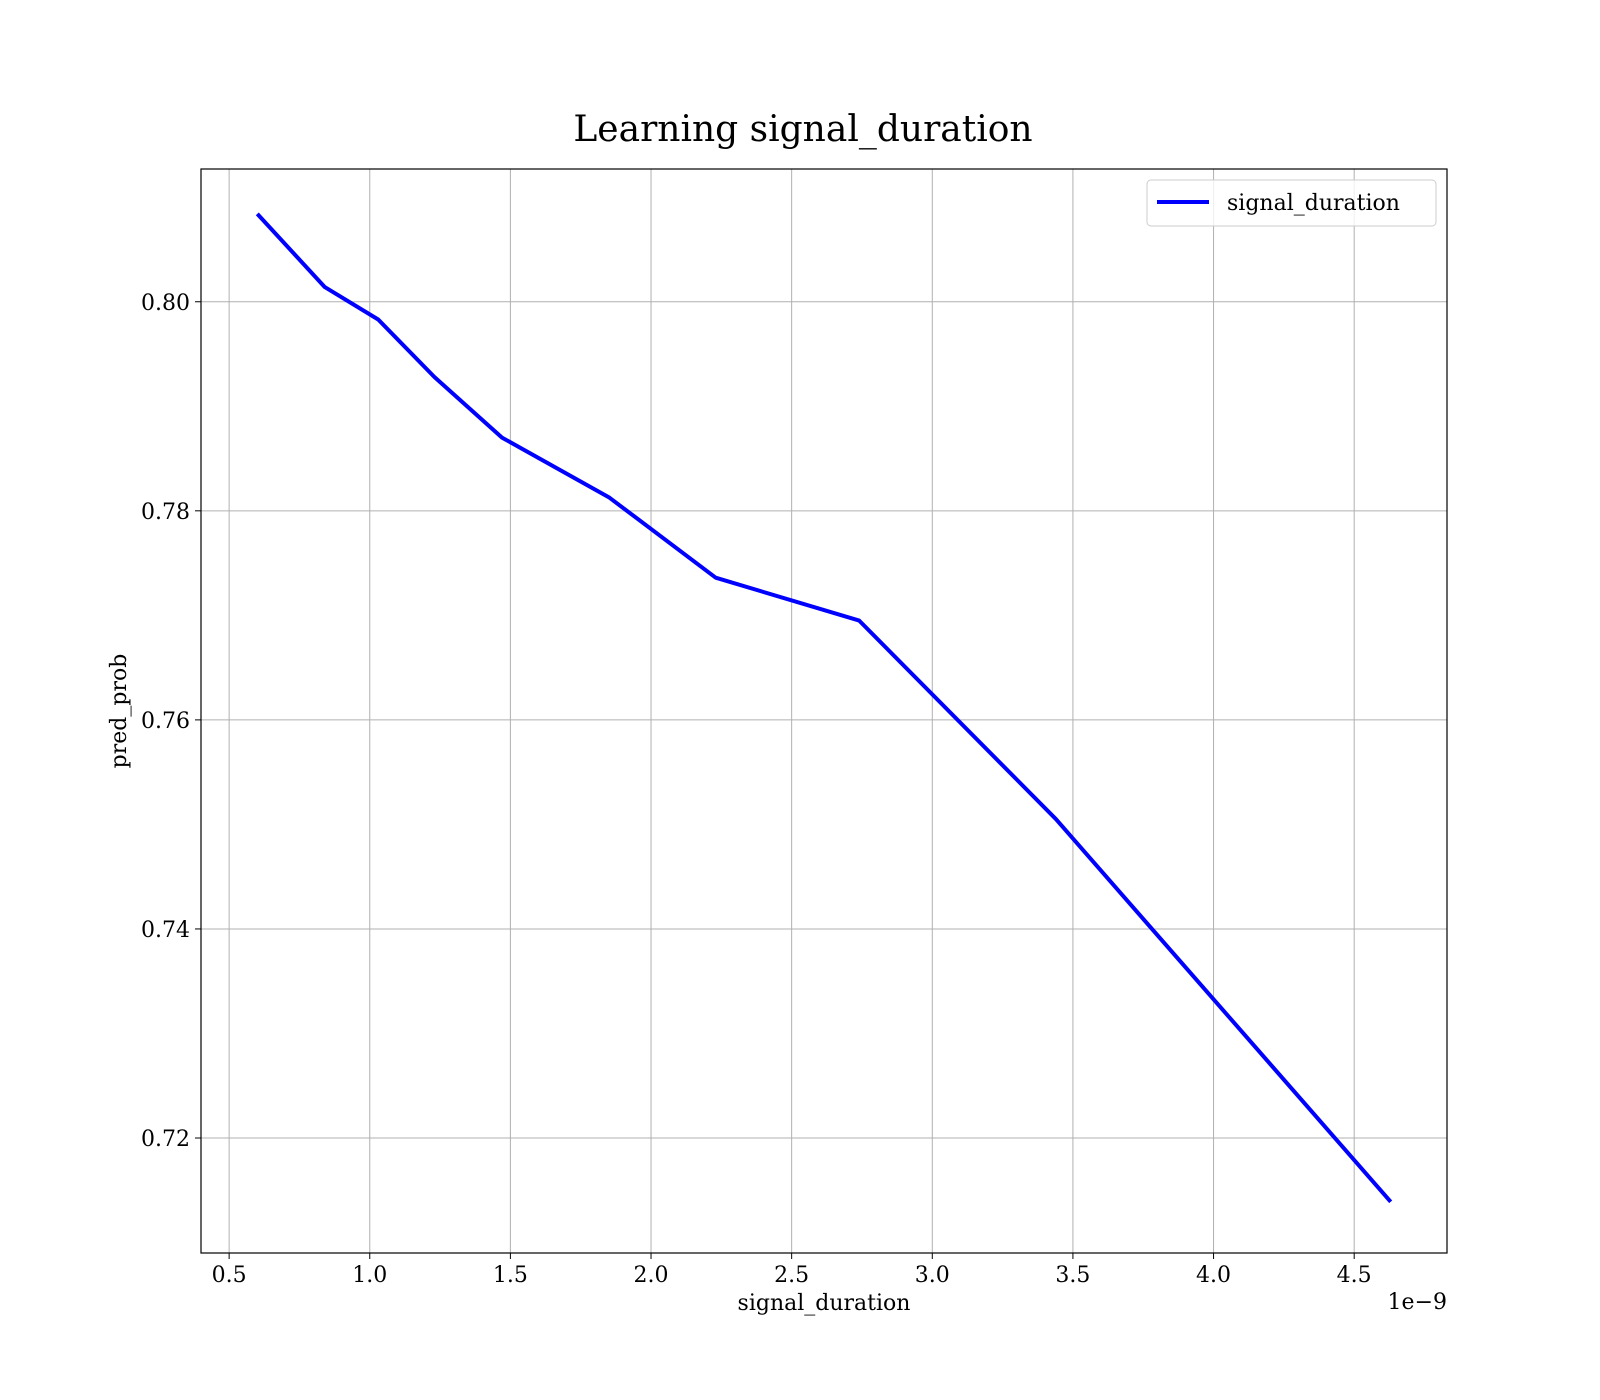 The height and width of the screenshot is (1400, 1600). Describe the element at coordinates (651, 1275) in the screenshot. I see `x-tick-label: 2.0` at that location.